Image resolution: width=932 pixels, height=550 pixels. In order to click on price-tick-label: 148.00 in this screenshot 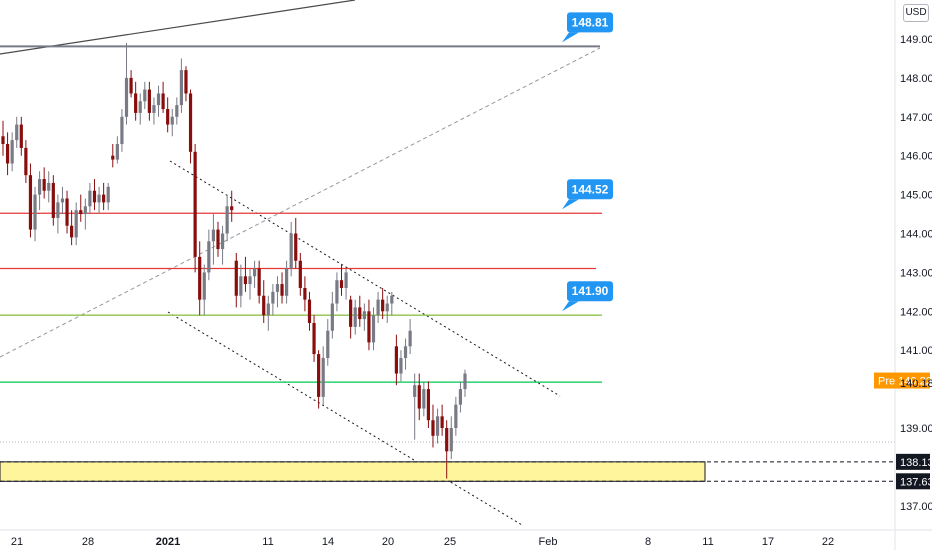, I will do `click(916, 79)`.